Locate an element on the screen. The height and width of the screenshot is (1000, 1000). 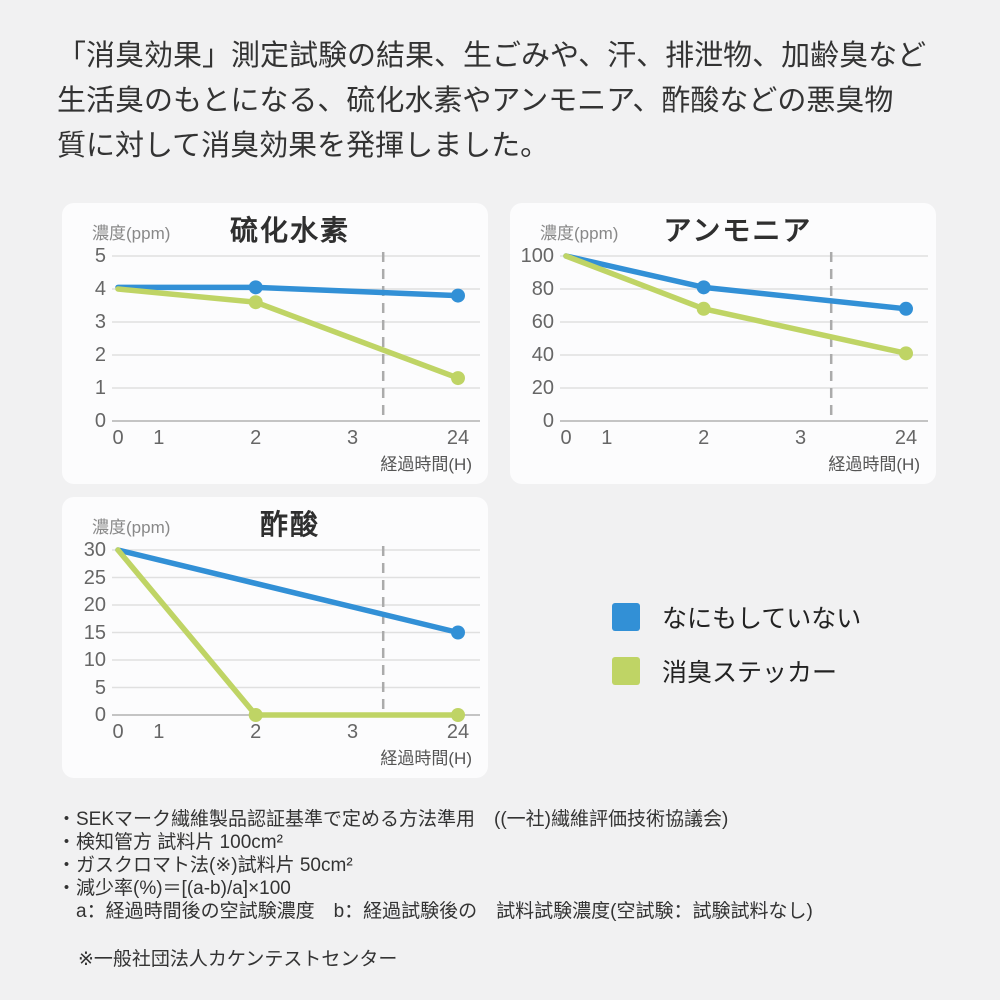
chart-card-ammonia: 濃度(ppm) アンモニア 経過時間(H) 0 20 40 60 80 100 0 1 2 3 24 is located at coordinates (723, 343).